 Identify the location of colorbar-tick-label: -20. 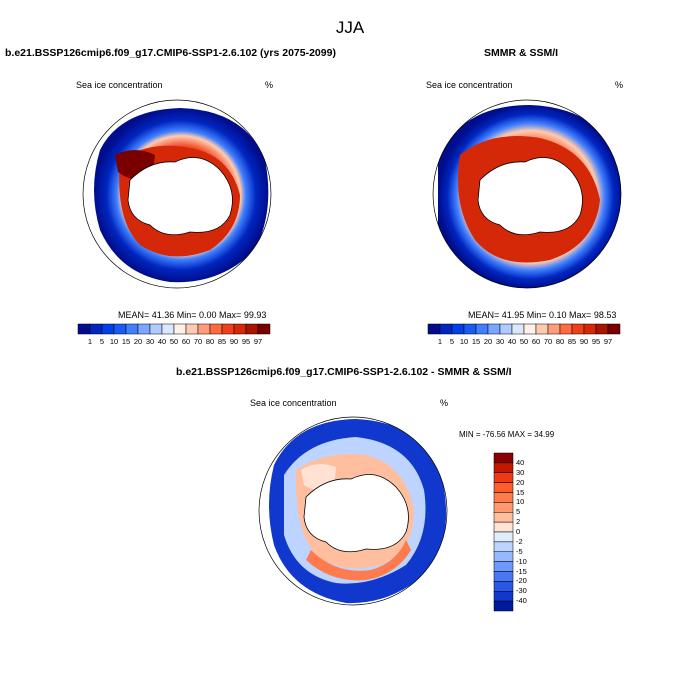
(521, 581).